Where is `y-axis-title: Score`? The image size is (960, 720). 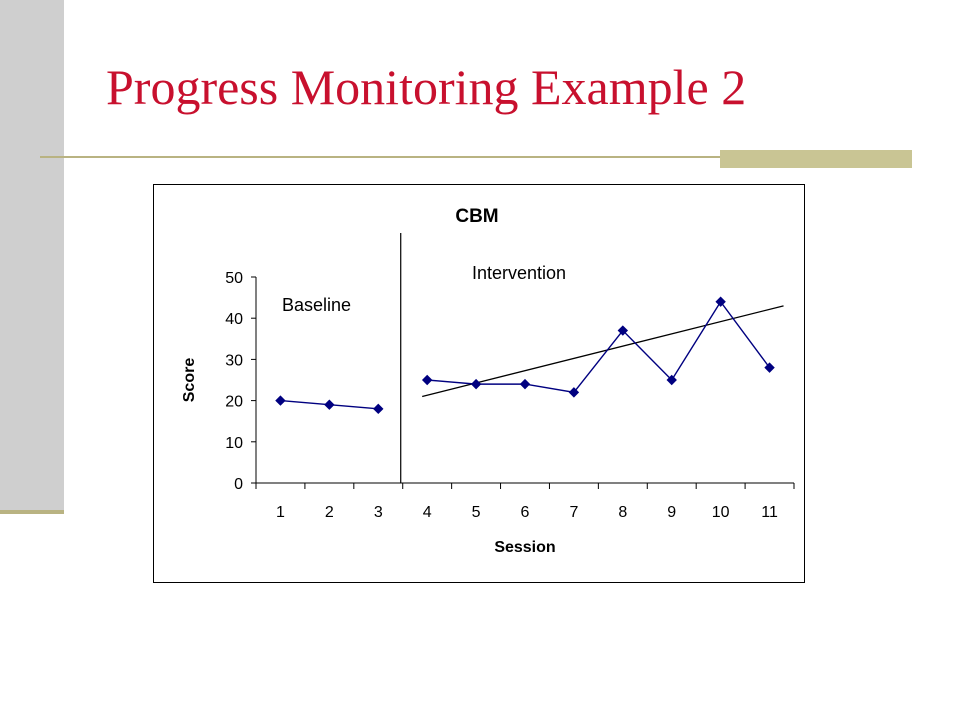
y-axis-title: Score is located at coordinates (189, 380).